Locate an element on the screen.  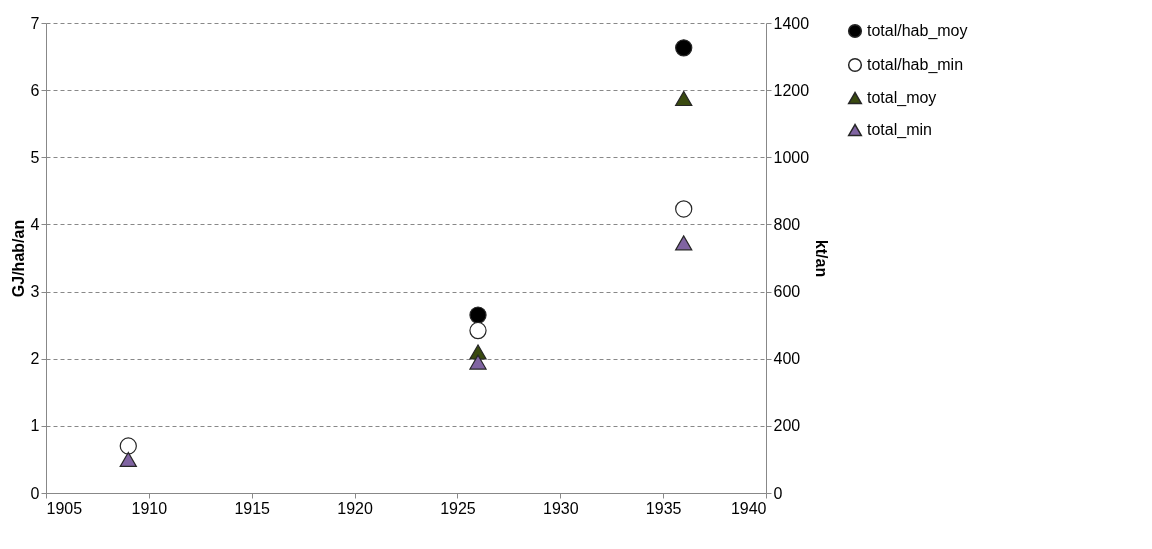
legend-label: total/hab_min is located at coordinates (915, 65).